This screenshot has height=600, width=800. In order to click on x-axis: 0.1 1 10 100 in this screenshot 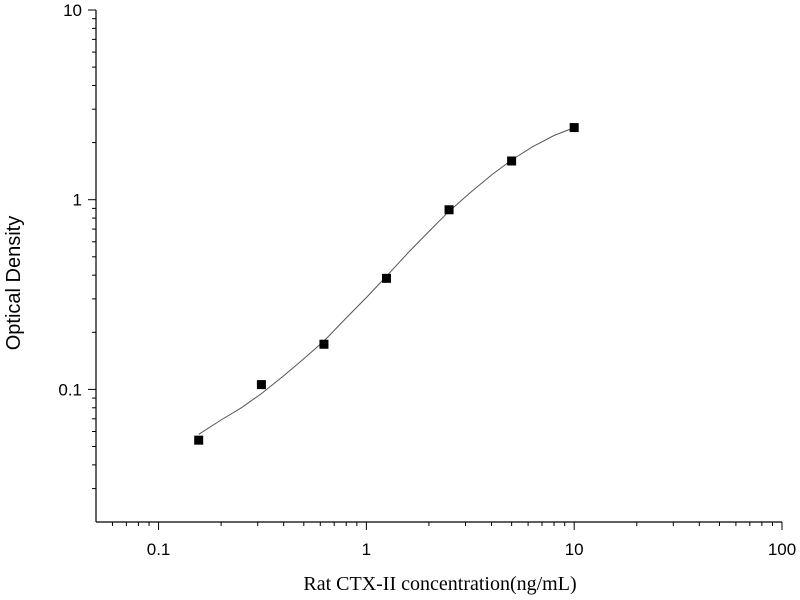, I will do `click(453, 540)`.